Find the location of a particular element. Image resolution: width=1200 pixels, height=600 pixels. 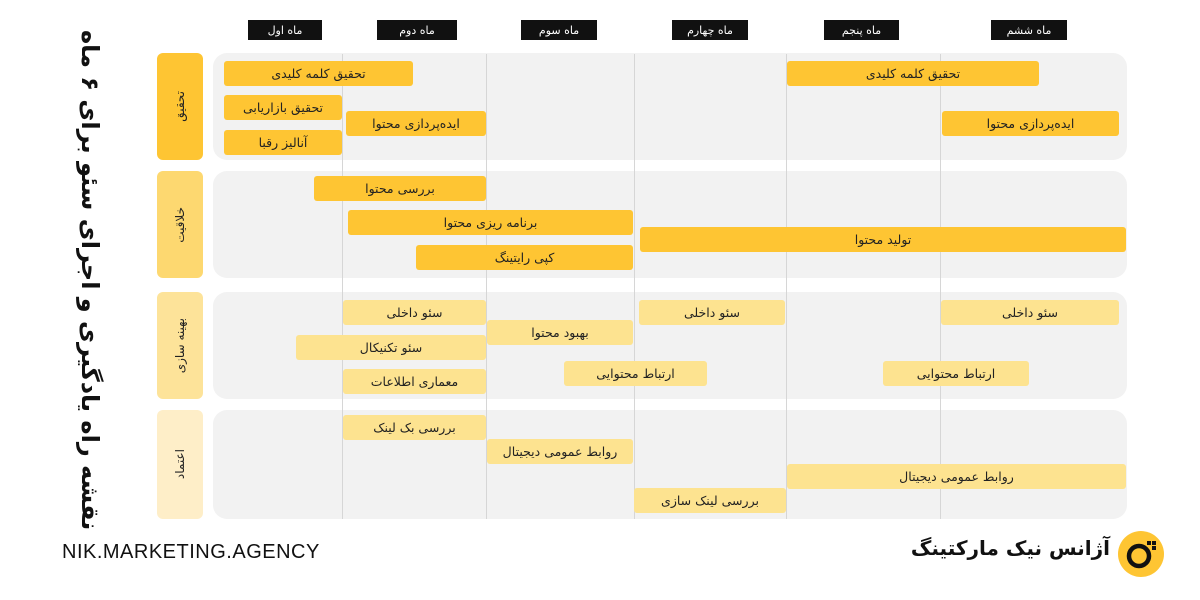

task-bar: بررسی بک لینک is located at coordinates (414, 427).